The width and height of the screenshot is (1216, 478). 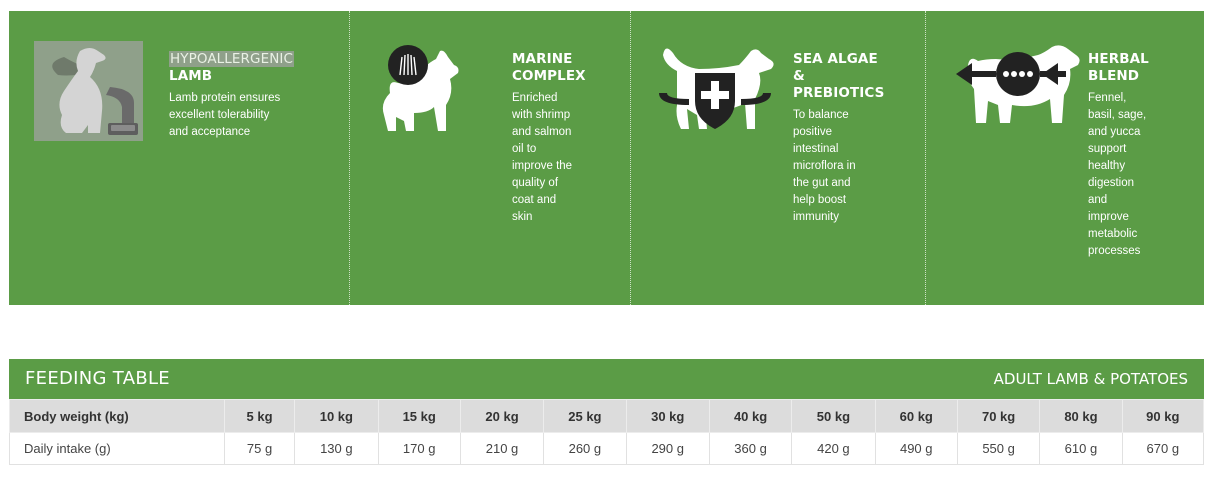 I want to click on feeding-table-product: ADULT LAMB & POTATOES, so click(x=1090, y=379).